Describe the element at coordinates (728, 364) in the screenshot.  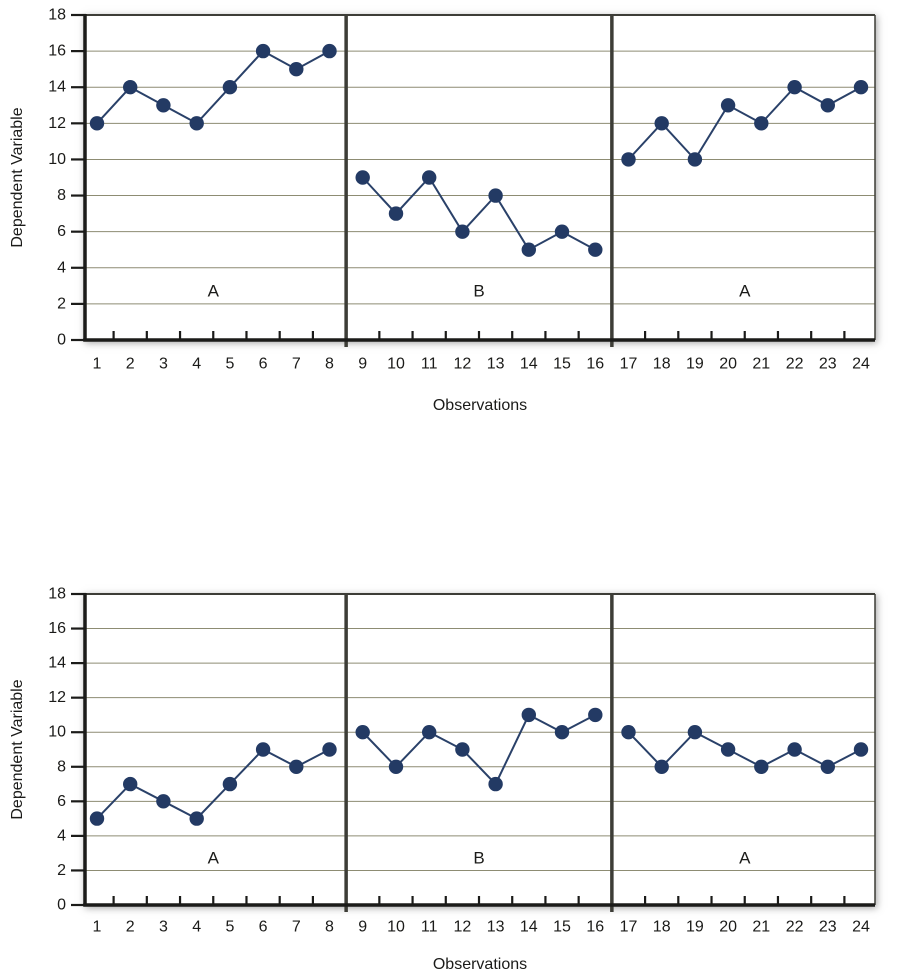
I see `x-tick-label: 20` at that location.